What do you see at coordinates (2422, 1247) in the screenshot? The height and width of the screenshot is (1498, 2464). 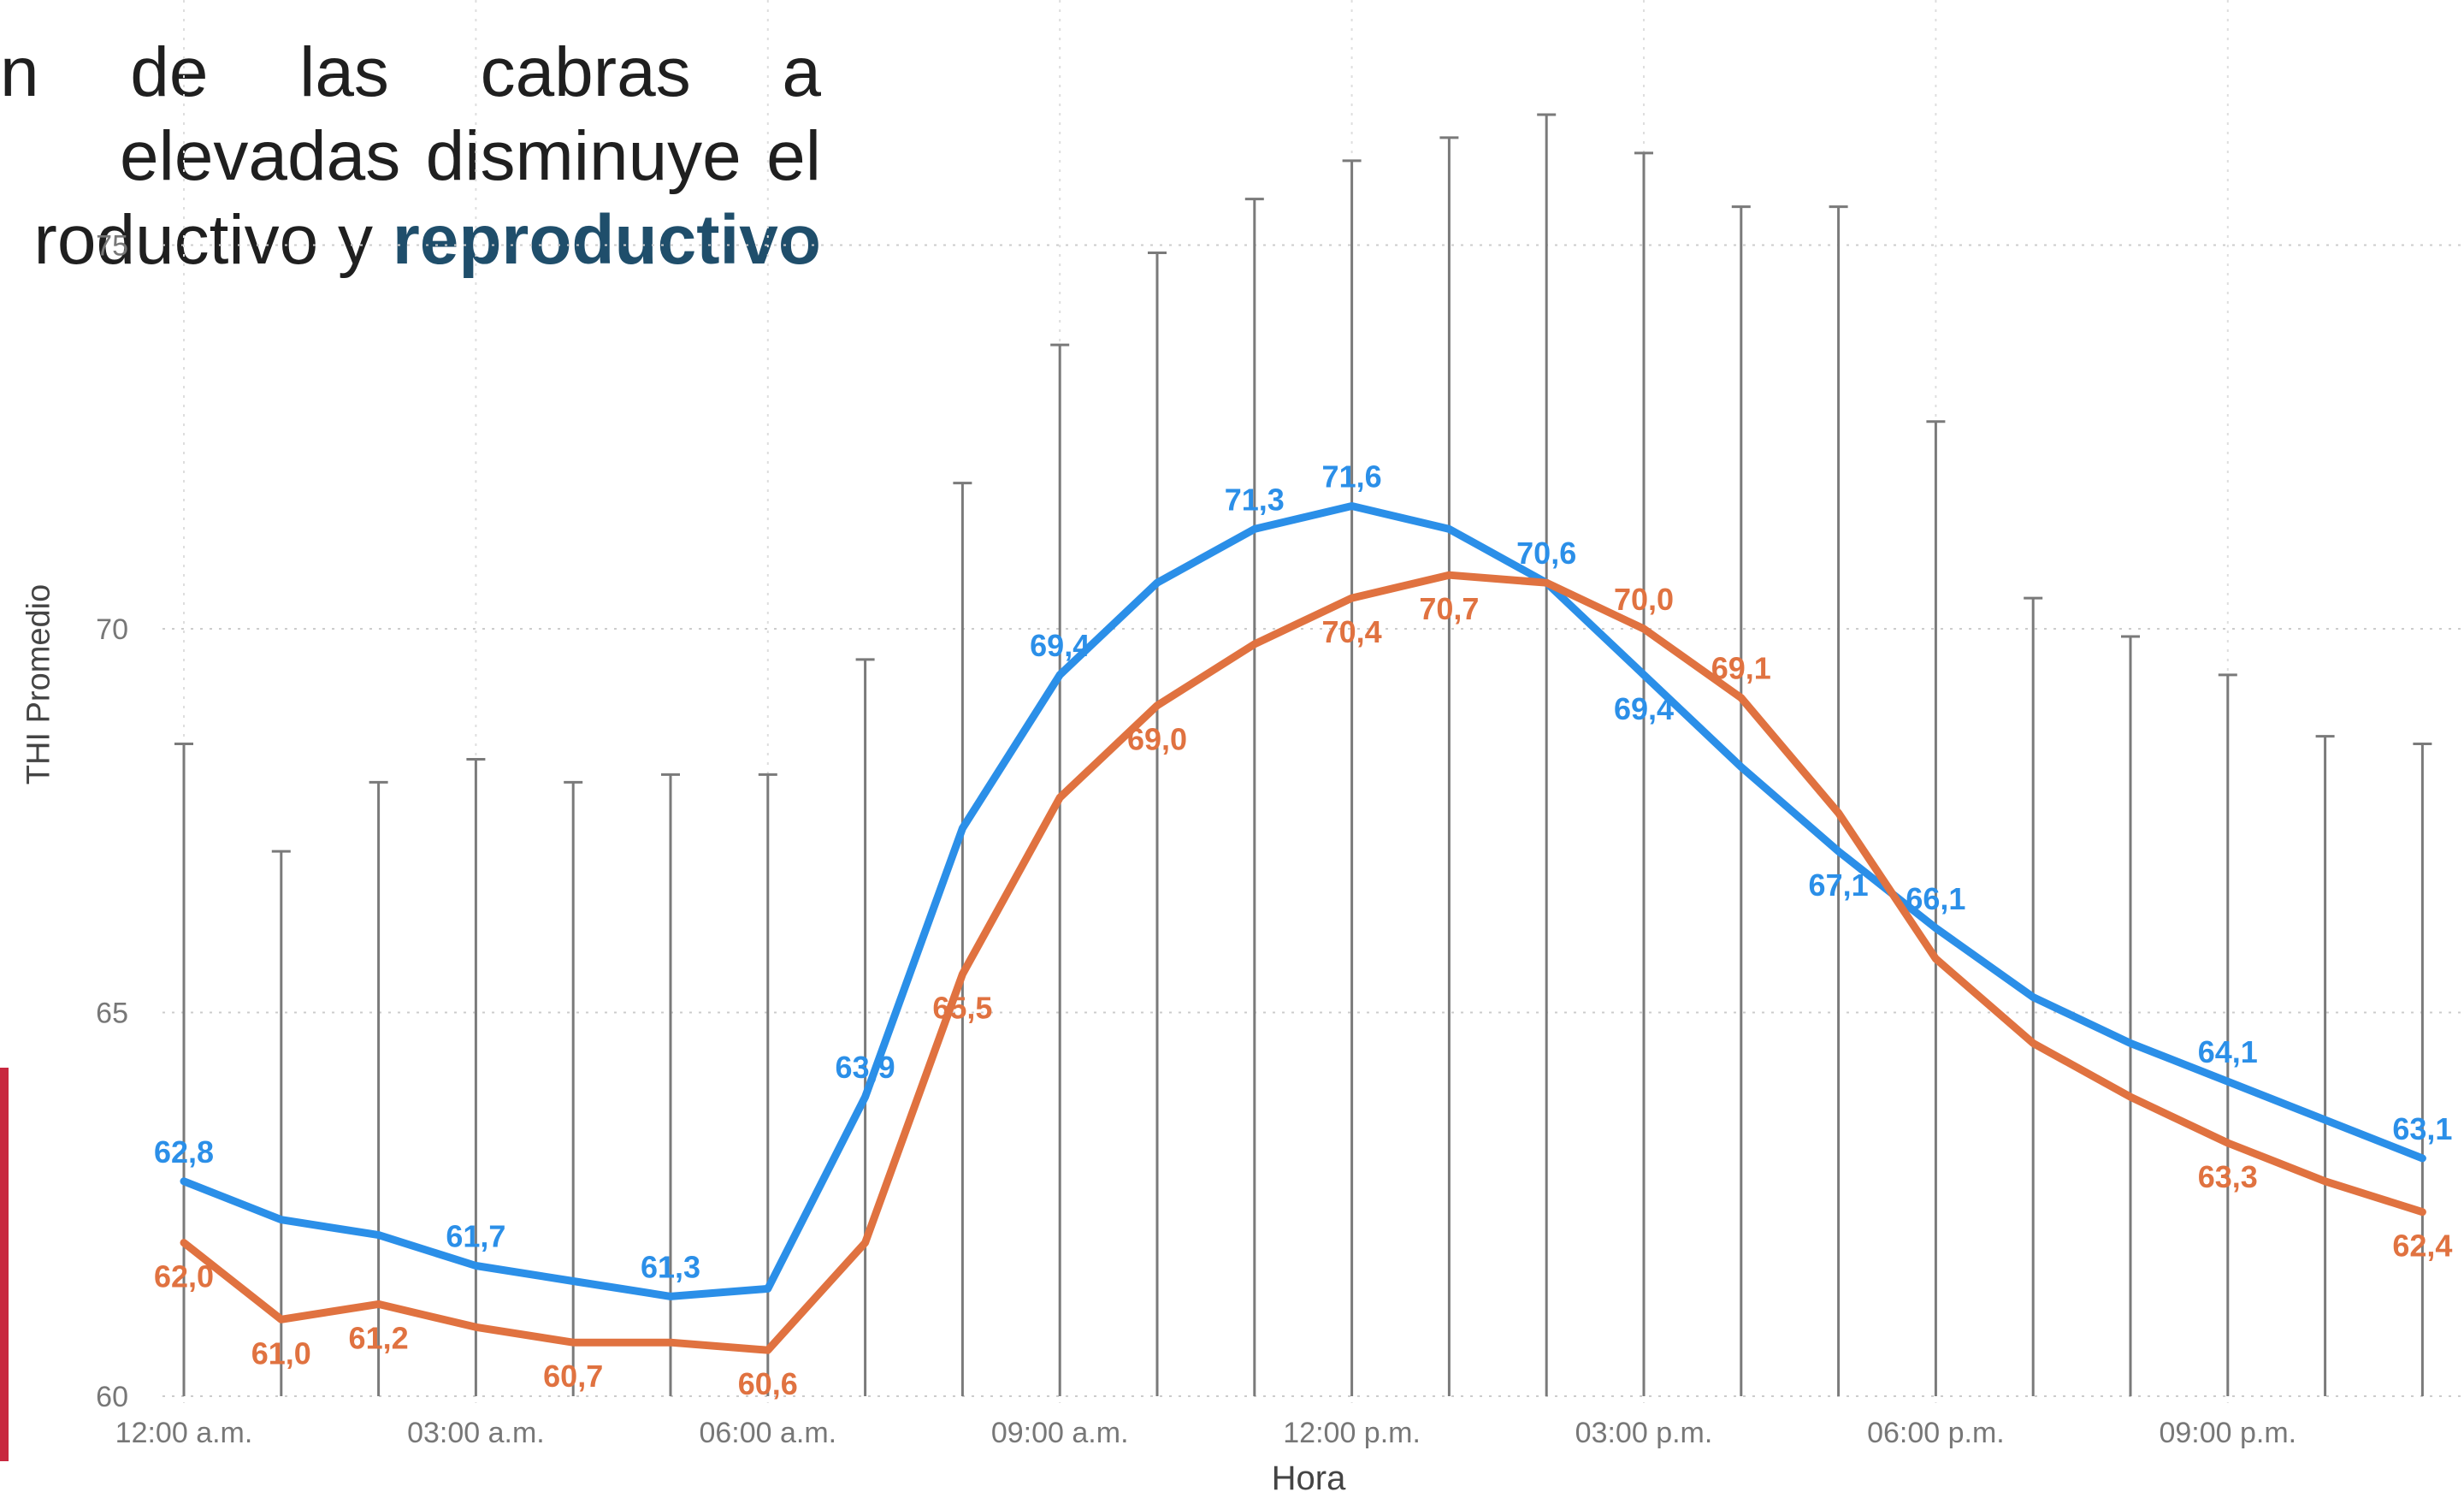 I see `orange-data-label: 62,4` at bounding box center [2422, 1247].